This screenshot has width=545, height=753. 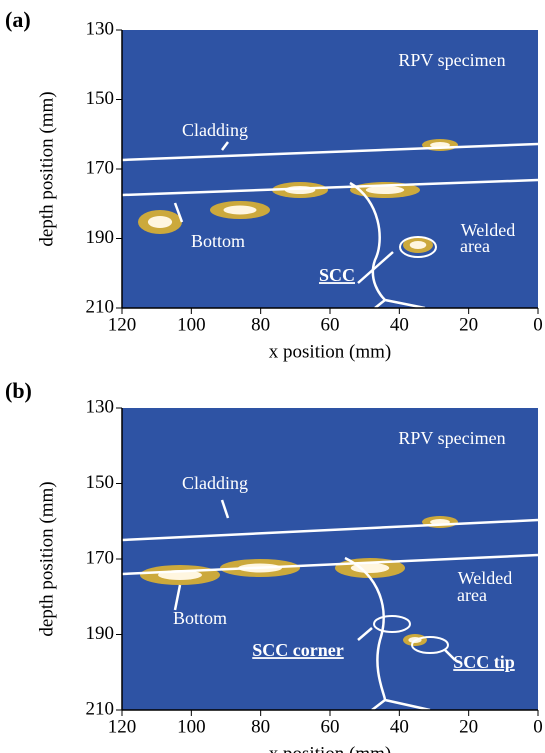 What do you see at coordinates (484, 662) in the screenshot?
I see `annotation: SCC tip` at bounding box center [484, 662].